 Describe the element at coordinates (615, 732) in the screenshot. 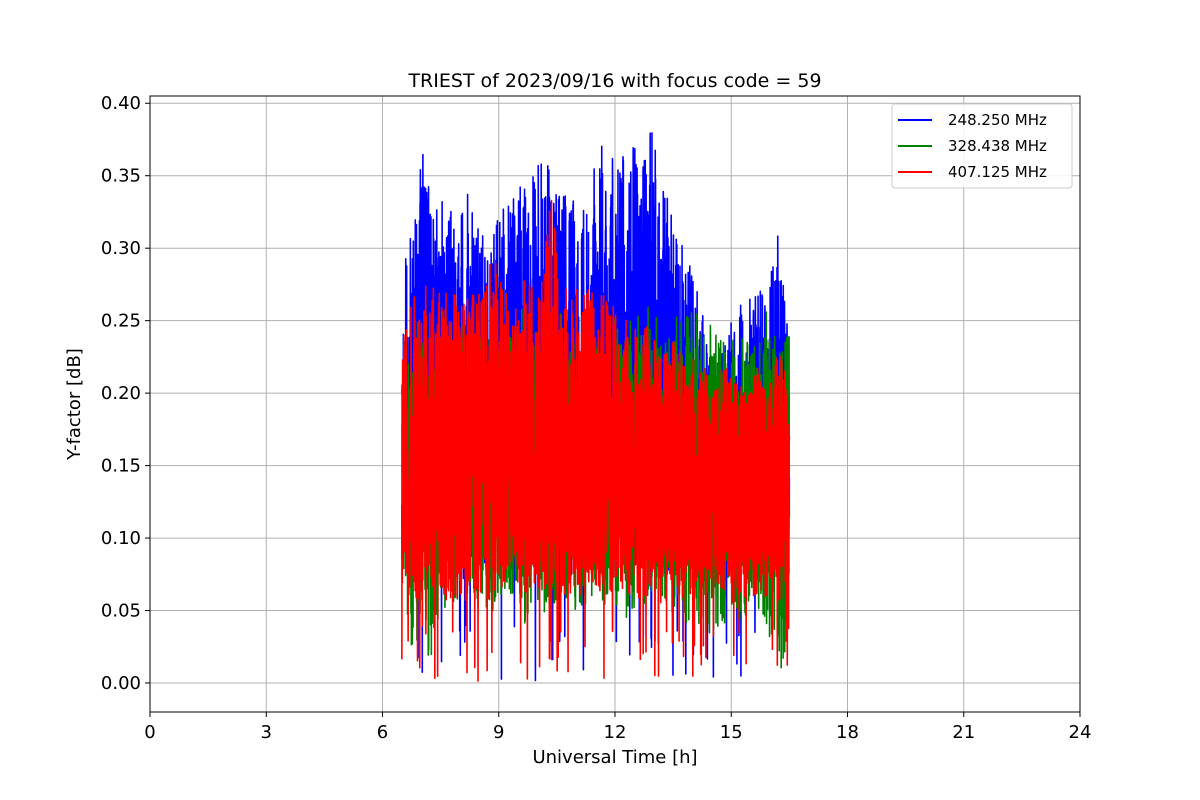

I see `x-tick-label: 12` at that location.